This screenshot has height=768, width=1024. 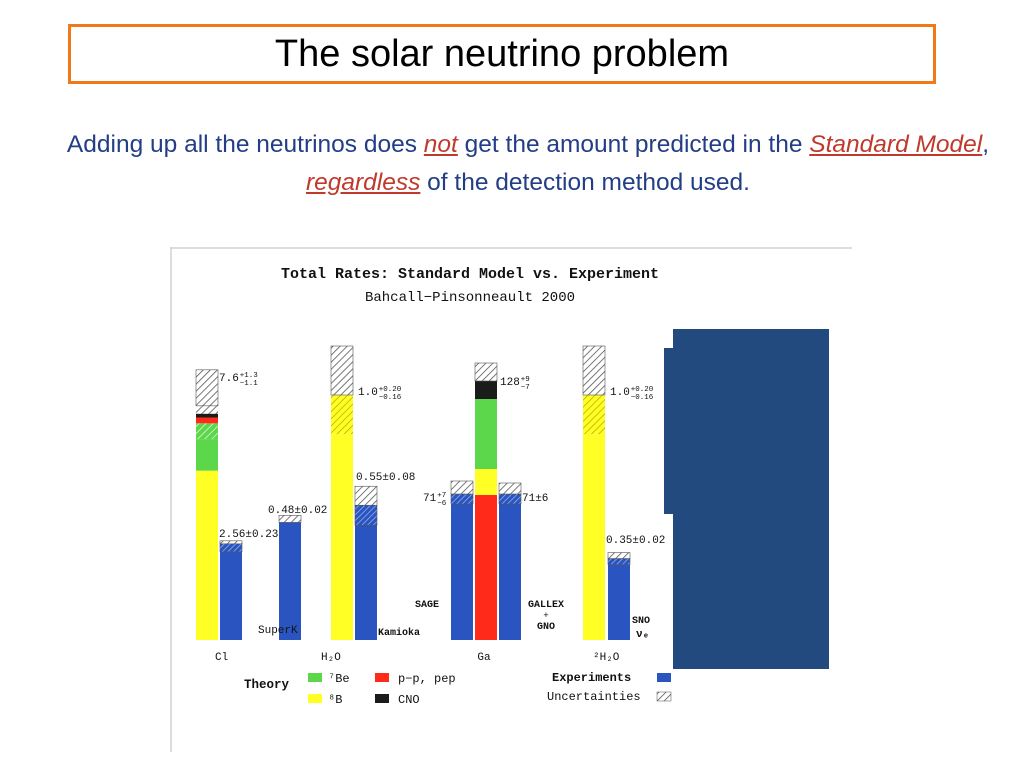 What do you see at coordinates (207, 420) in the screenshot?
I see `cl-theory-pp` at bounding box center [207, 420].